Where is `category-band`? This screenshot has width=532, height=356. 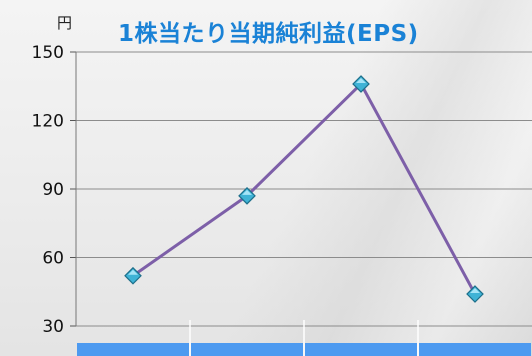 category-band is located at coordinates (304, 349).